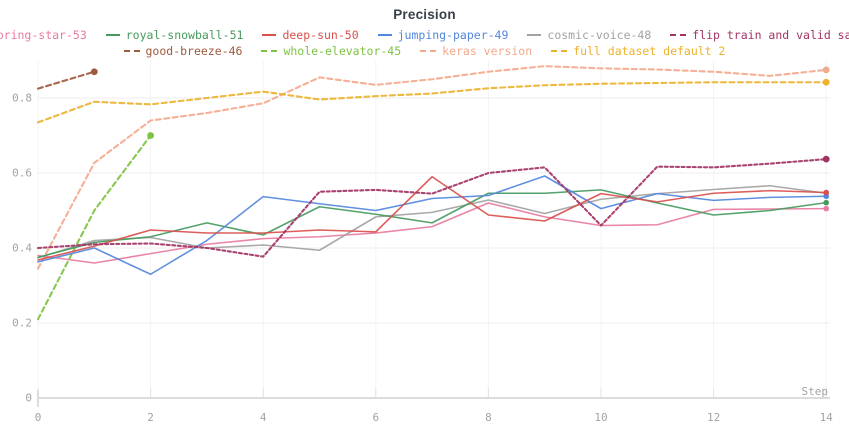 This screenshot has height=440, width=849. What do you see at coordinates (184, 35) in the screenshot?
I see `legend-label: royal-snowball-51` at bounding box center [184, 35].